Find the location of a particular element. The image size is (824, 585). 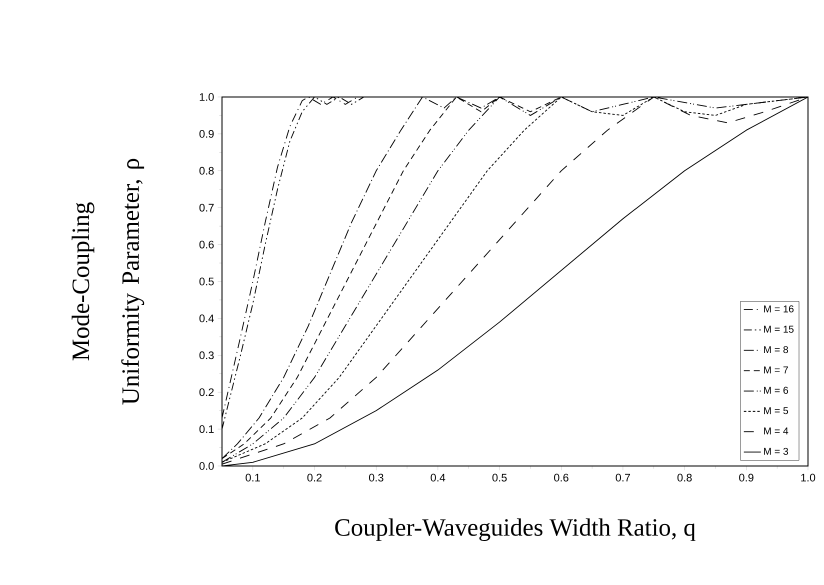

x-tick-label: 1.0 is located at coordinates (808, 478).